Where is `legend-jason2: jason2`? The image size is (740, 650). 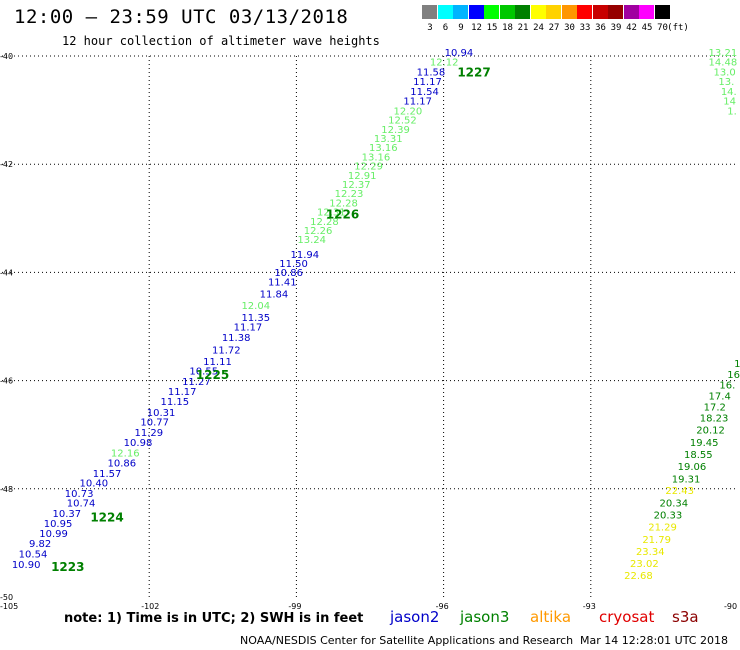 legend-jason2: jason2 is located at coordinates (415, 617).